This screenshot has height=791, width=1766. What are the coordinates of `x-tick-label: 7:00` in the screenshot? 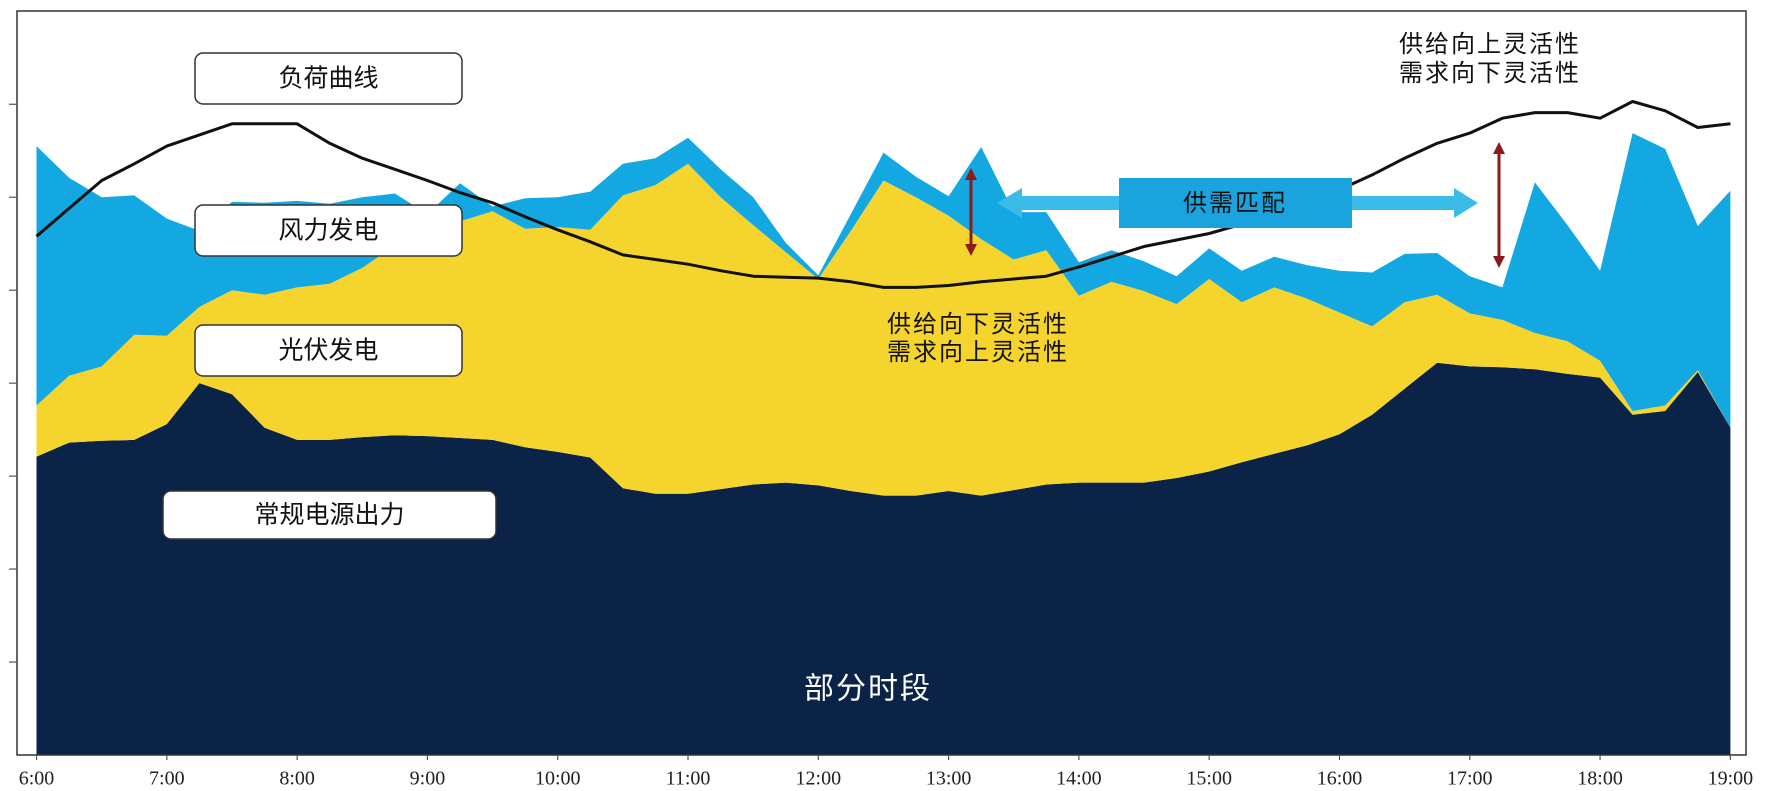 It's located at (167, 779).